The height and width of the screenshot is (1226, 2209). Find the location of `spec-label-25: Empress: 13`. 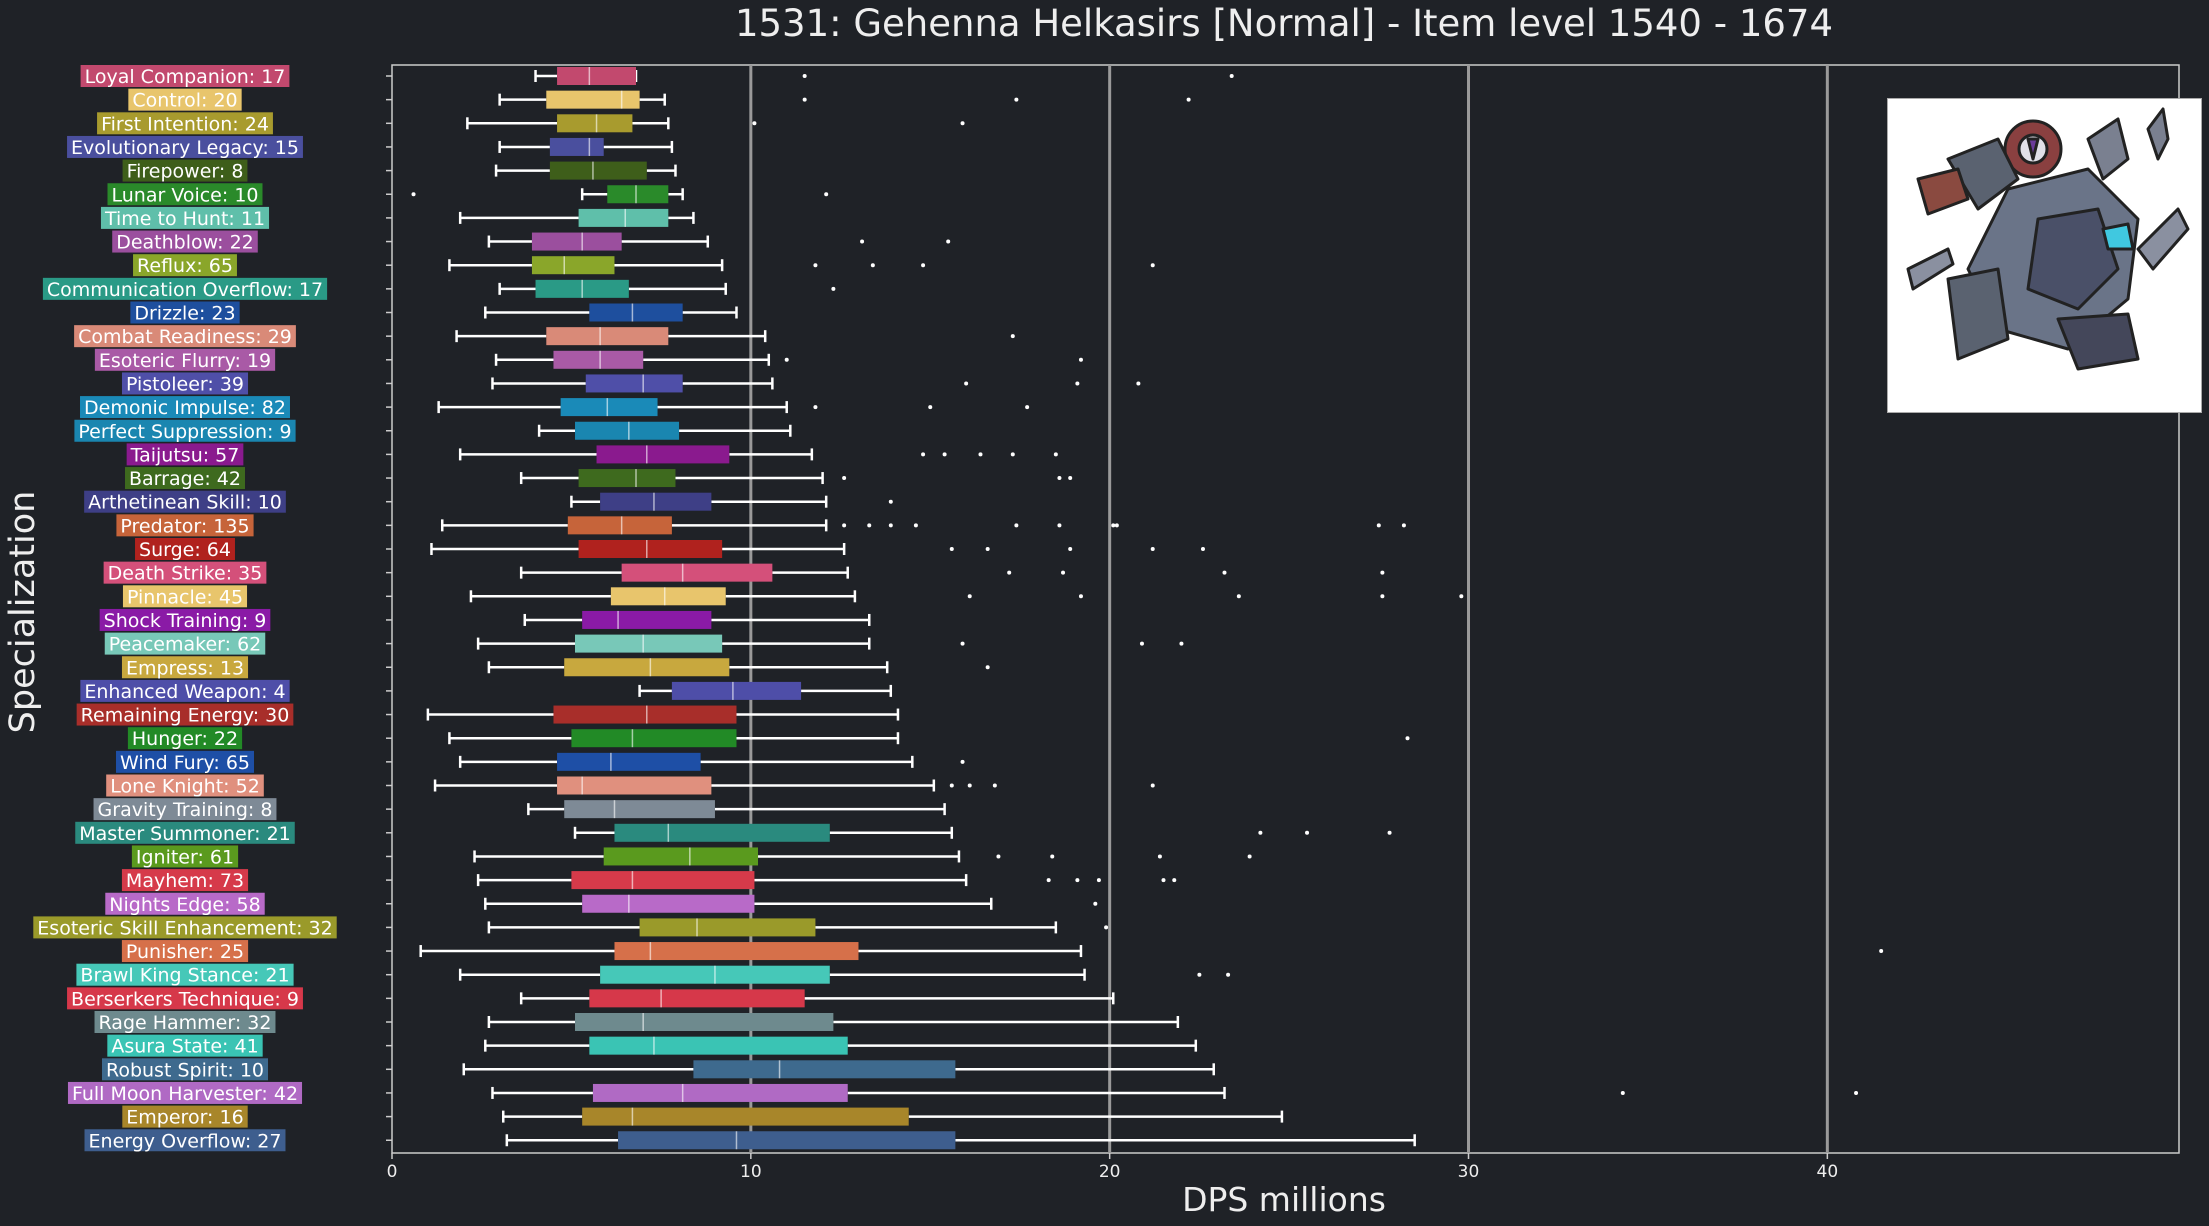

spec-label-25: Empress: 13 is located at coordinates (185, 667).